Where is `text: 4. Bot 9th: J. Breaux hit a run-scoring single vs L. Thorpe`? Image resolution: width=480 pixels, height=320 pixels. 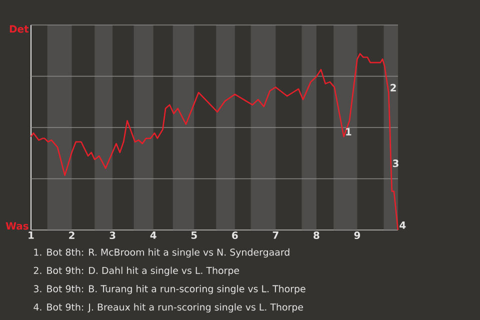 text: 4. Bot 9th: J. Breaux hit a run-scoring single vs L. Thorpe is located at coordinates (168, 307).